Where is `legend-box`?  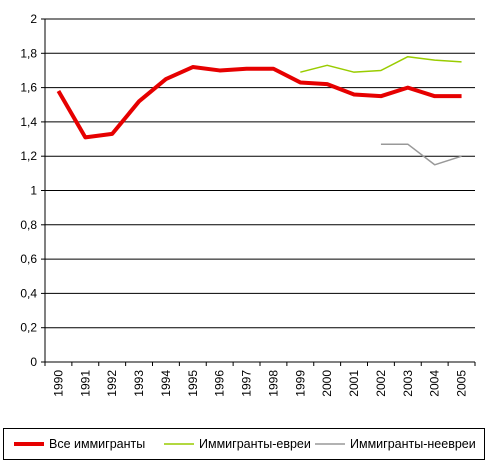
legend-box is located at coordinates (244, 444).